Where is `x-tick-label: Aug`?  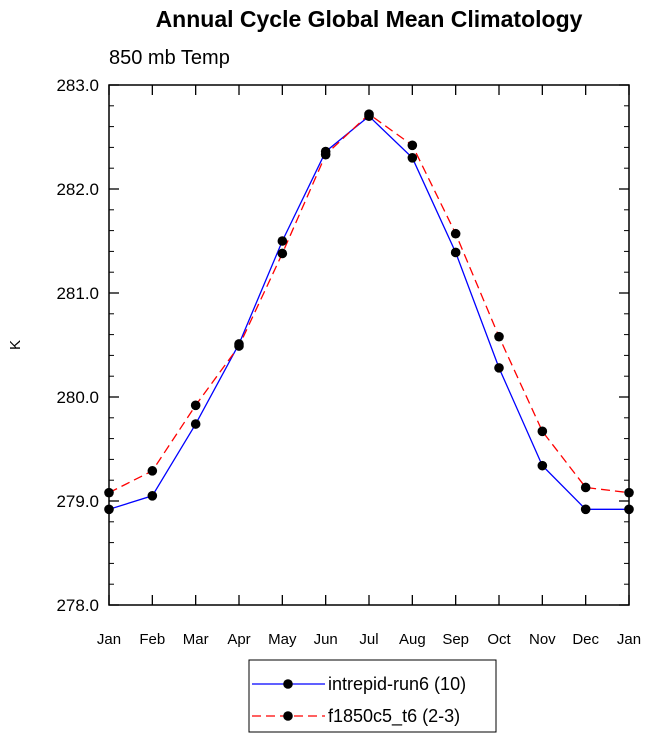
x-tick-label: Aug is located at coordinates (412, 639).